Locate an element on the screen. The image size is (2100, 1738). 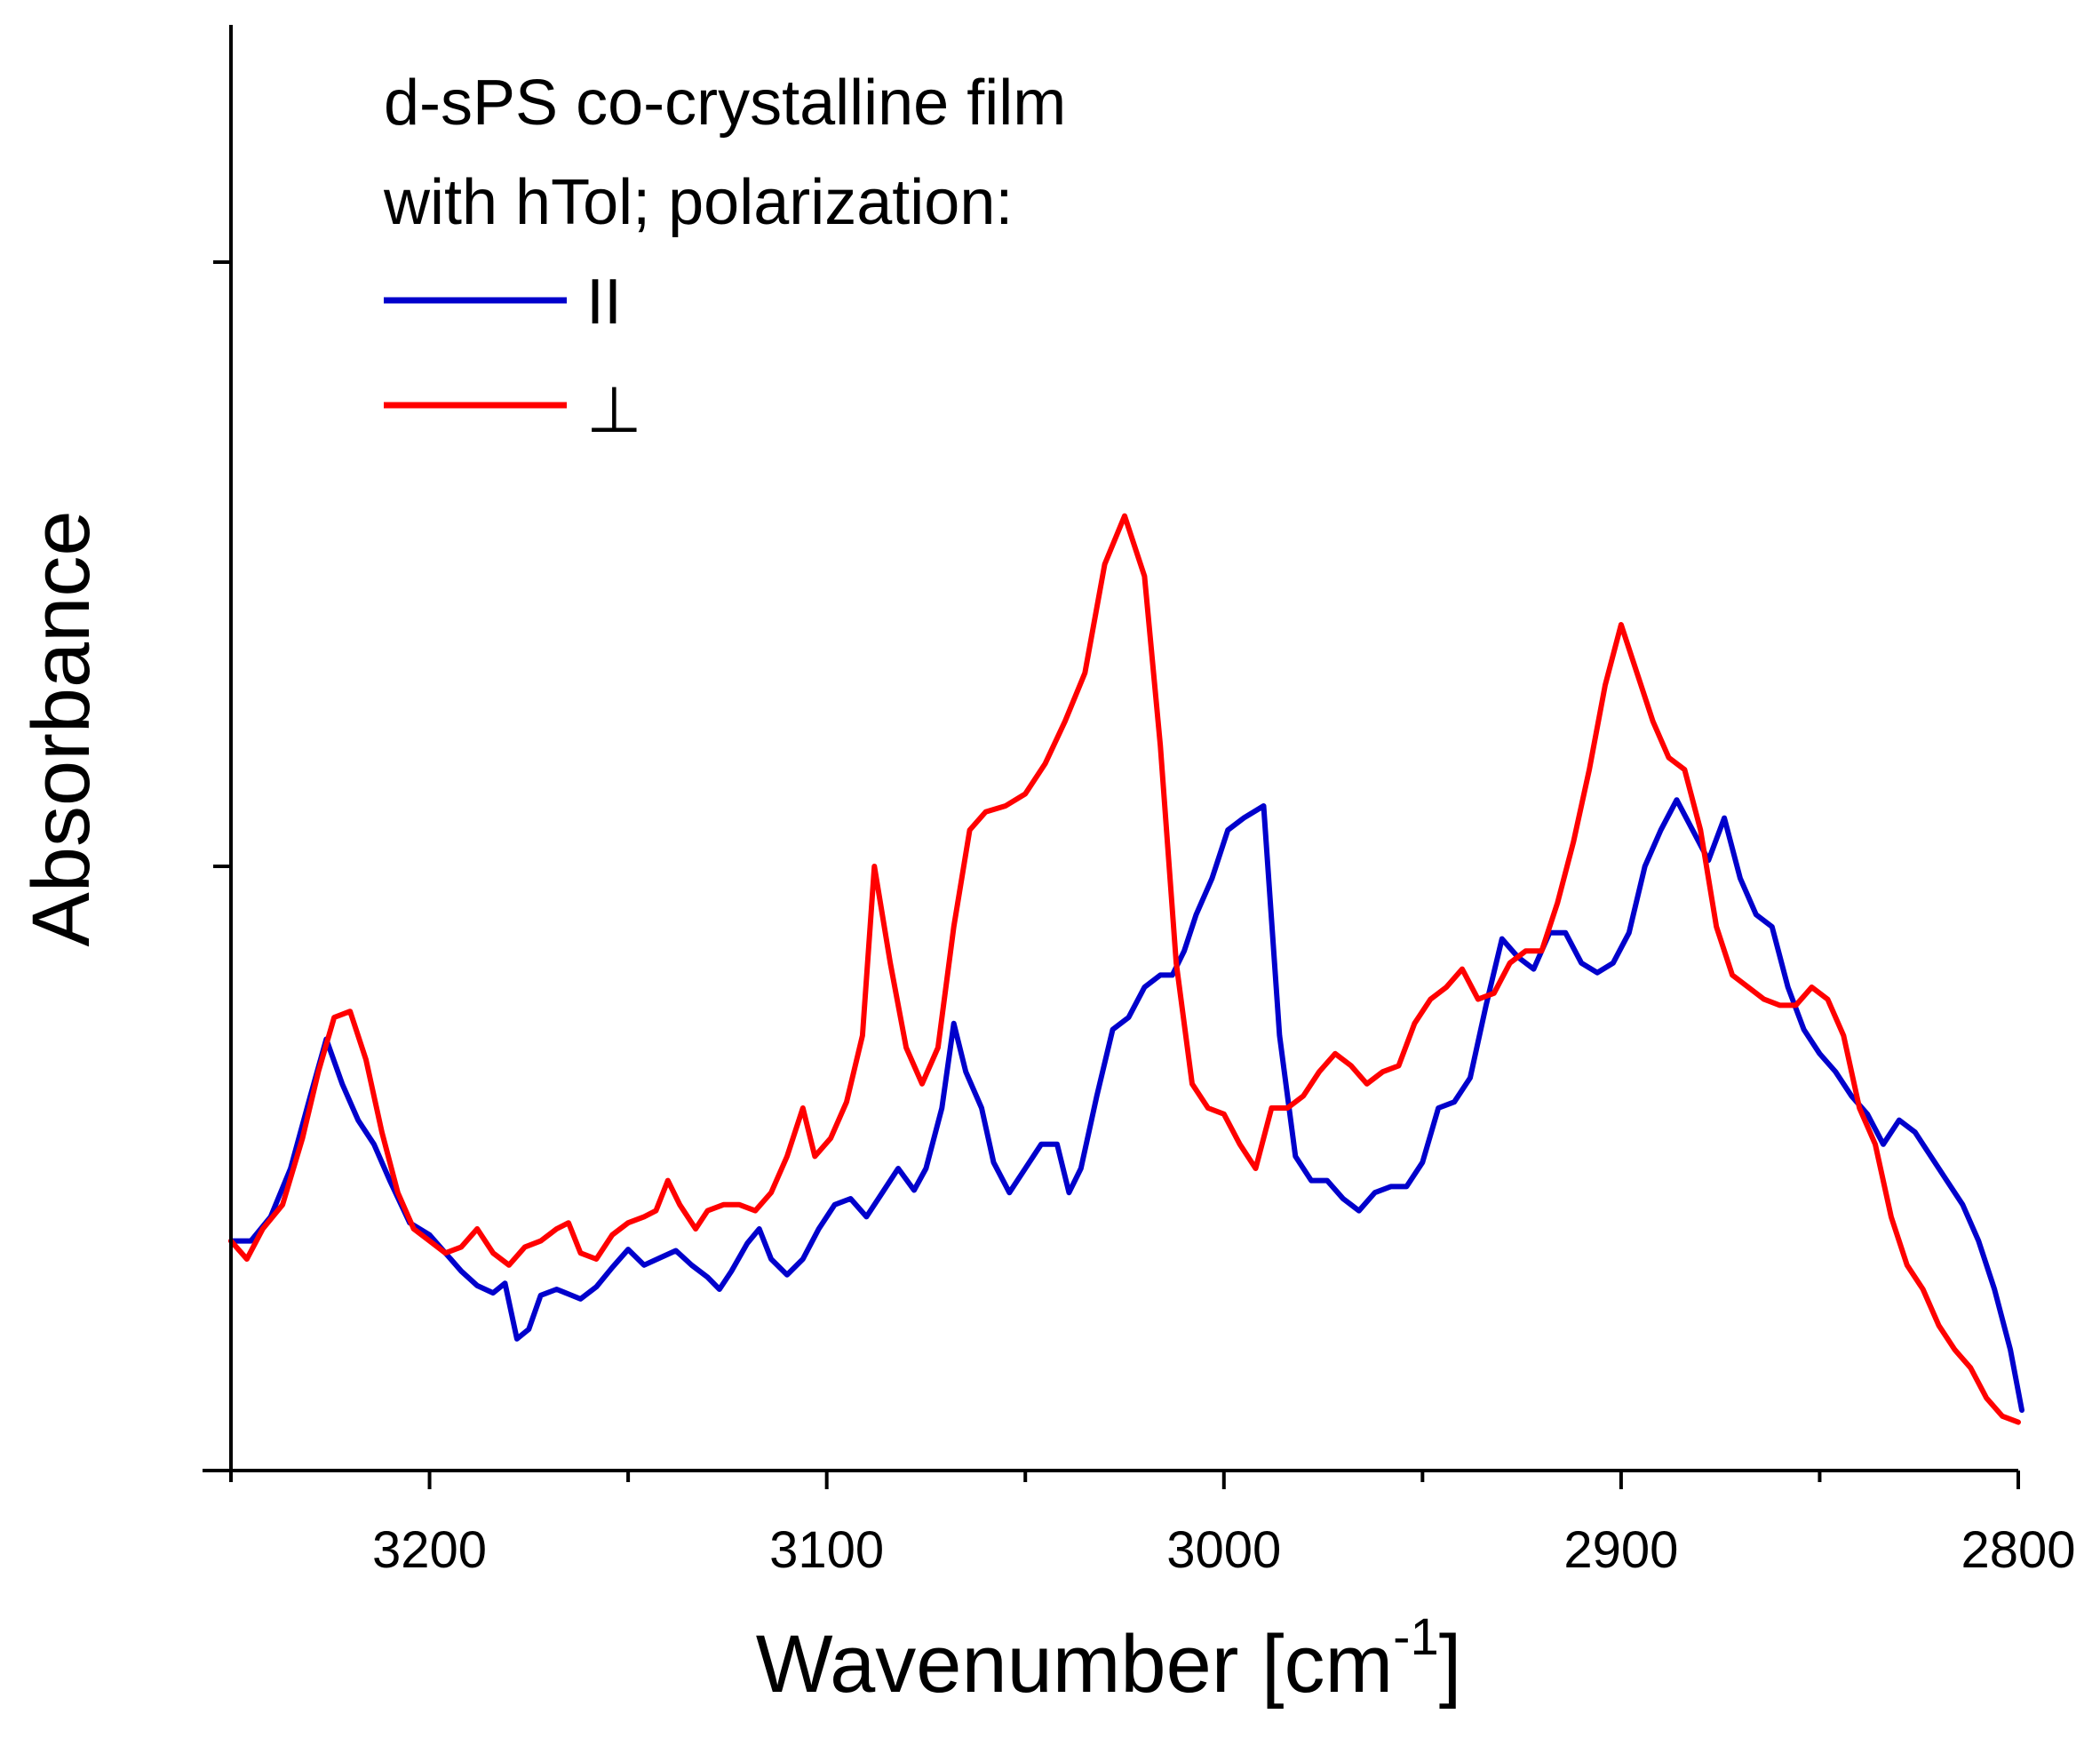
x-tick-label-2800: 2800 is located at coordinates (2018, 1550).